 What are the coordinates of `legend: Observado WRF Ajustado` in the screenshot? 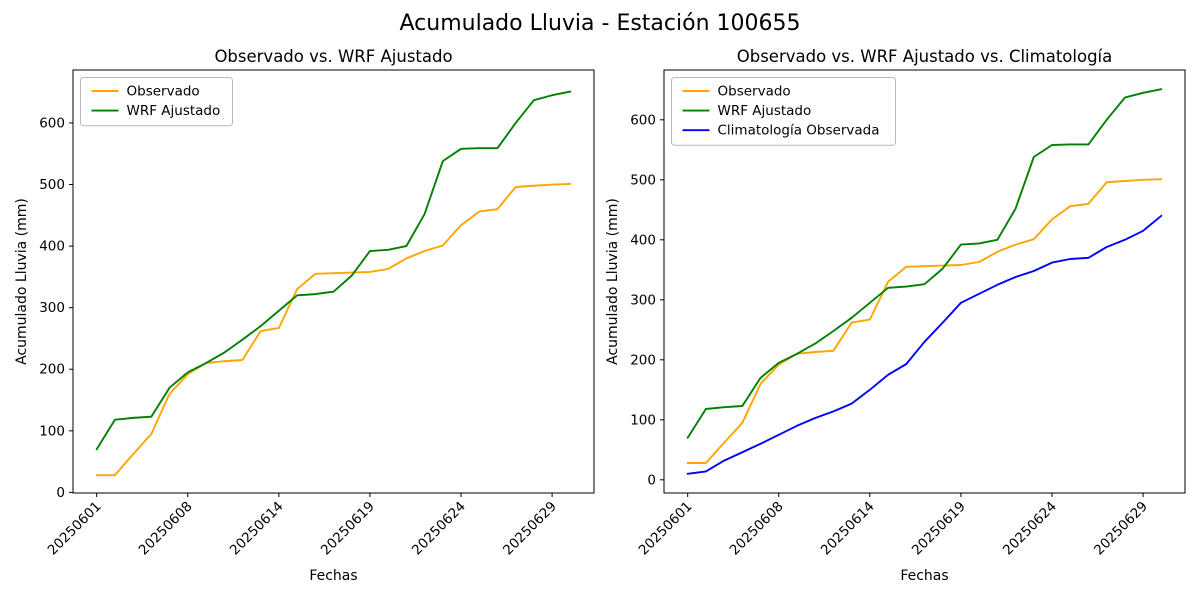 It's located at (156, 102).